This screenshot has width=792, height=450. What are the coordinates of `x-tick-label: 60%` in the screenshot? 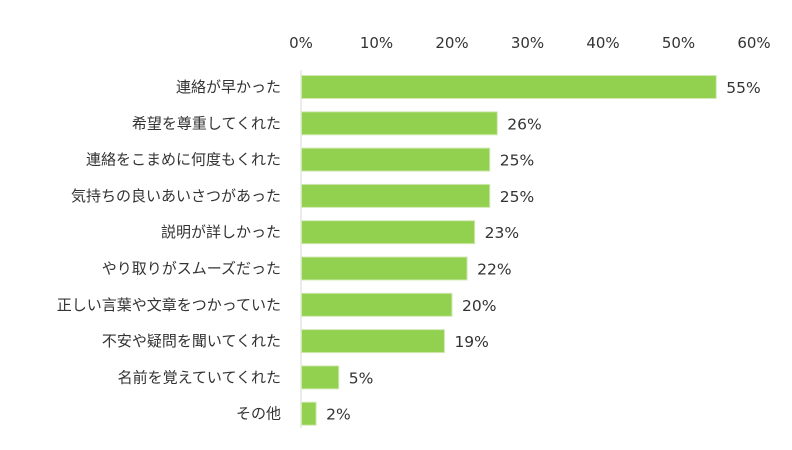 It's located at (753, 43).